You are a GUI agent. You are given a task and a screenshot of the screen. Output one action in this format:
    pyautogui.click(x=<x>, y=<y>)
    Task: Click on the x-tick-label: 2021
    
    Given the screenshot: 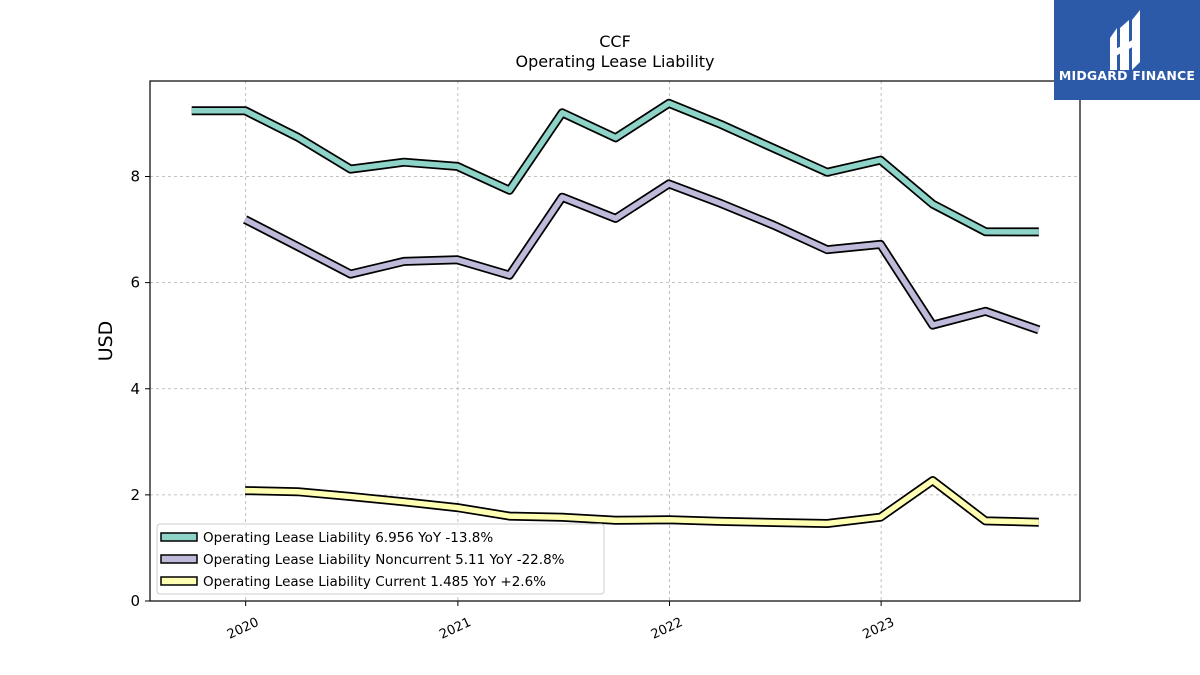 What is the action you would take?
    pyautogui.click(x=455, y=629)
    